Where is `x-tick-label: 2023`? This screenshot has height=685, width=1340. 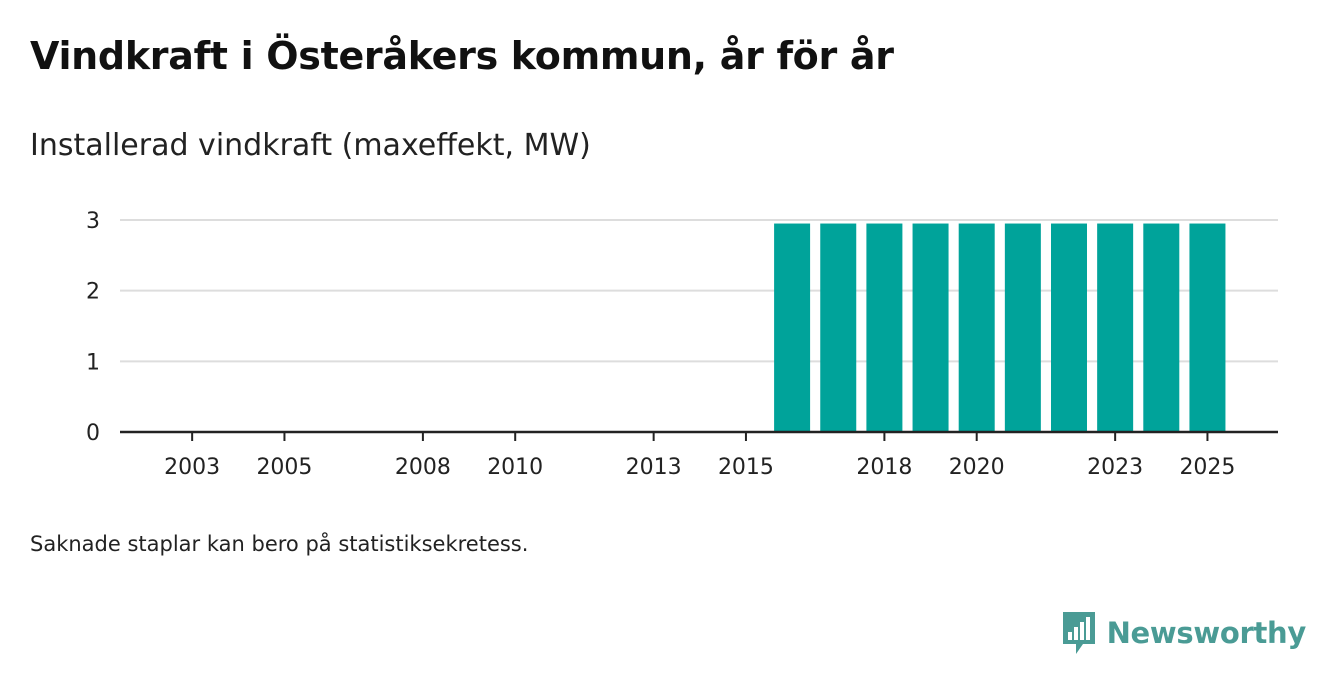 x-tick-label: 2023 is located at coordinates (1115, 467).